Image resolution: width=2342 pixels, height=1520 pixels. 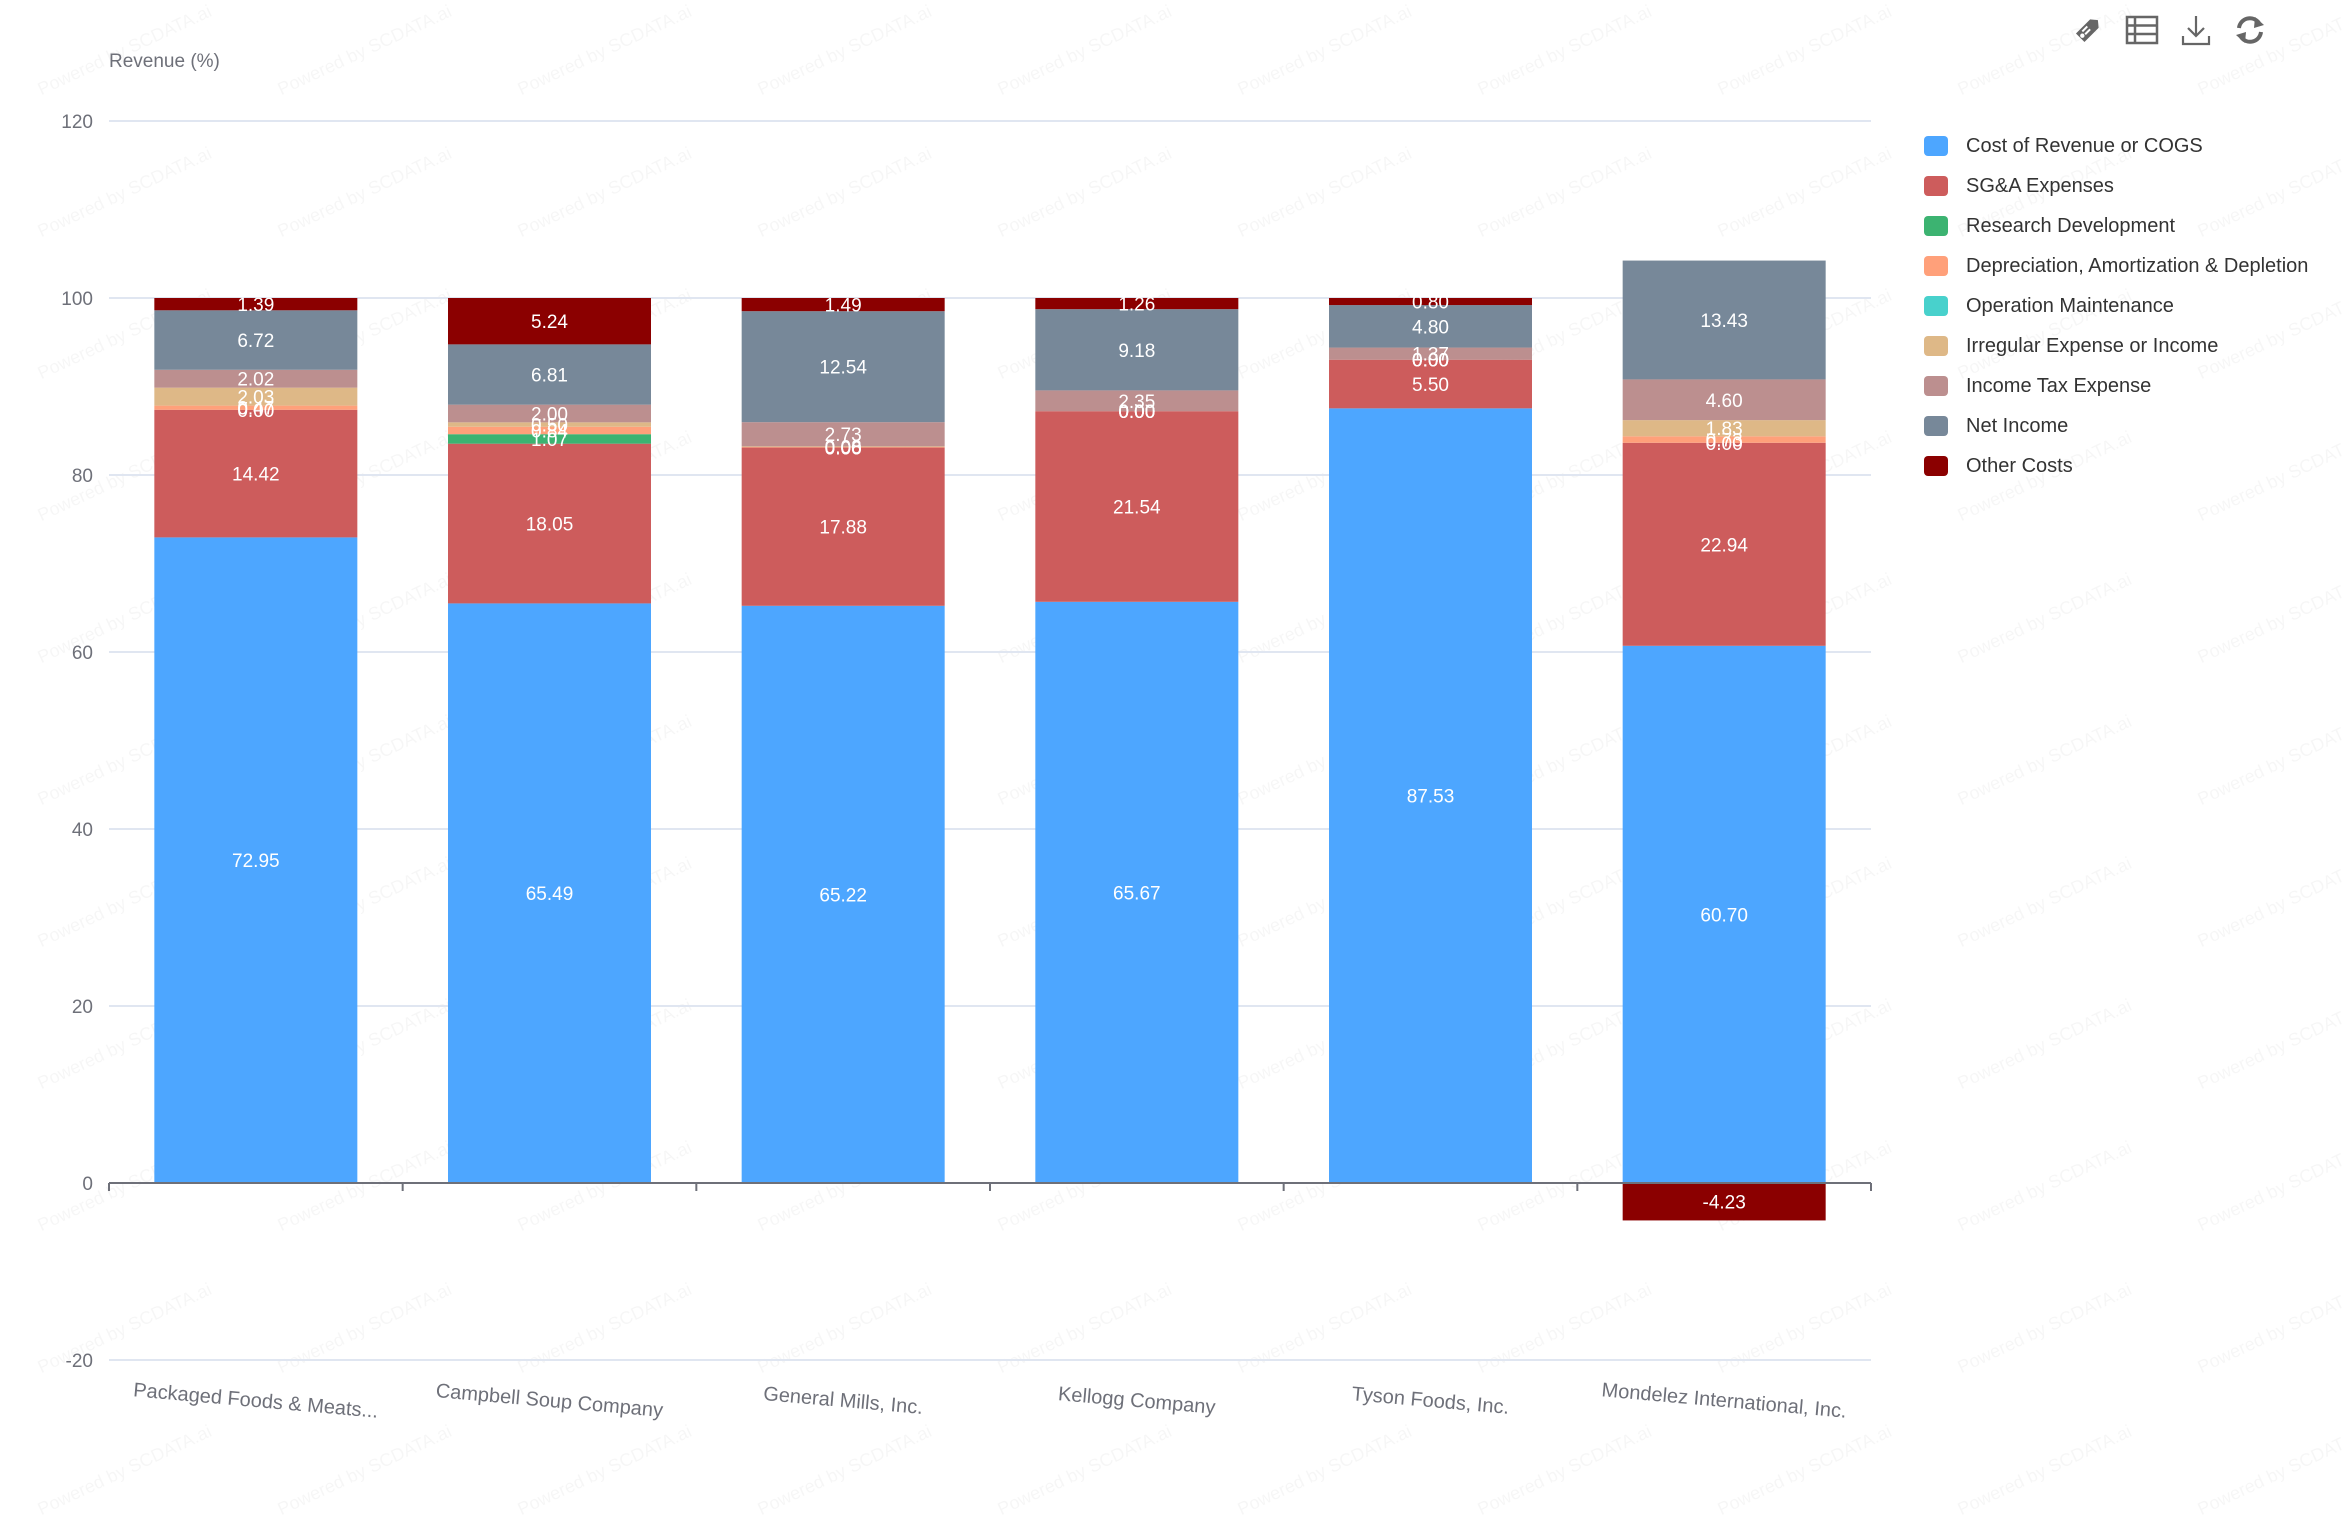 I want to click on chart-toolbar, so click(x=2169, y=30).